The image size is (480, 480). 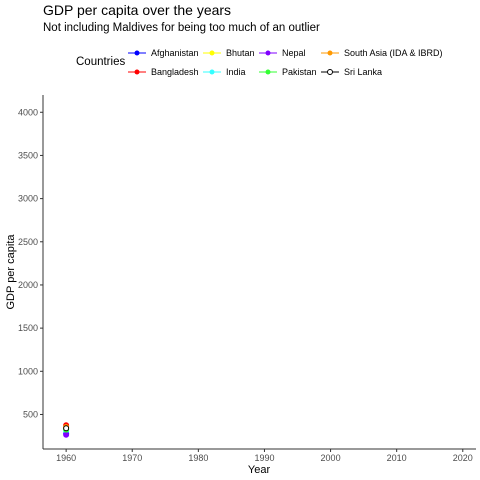 I want to click on y-tick-label: 3500, so click(x=28, y=155).